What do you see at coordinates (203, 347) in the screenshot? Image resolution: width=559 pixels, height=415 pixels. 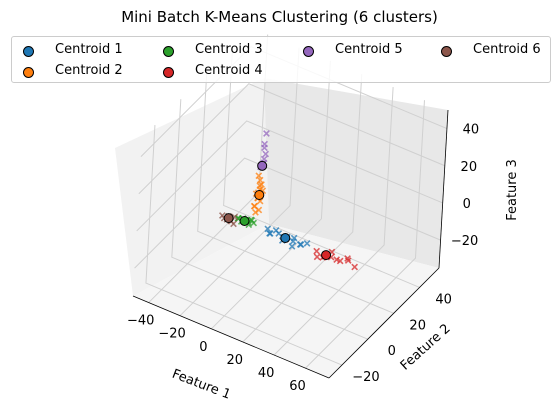 I see `x-tick-label: 0` at bounding box center [203, 347].